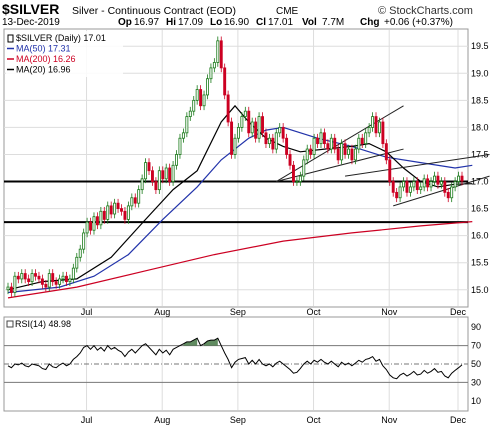 This screenshot has width=494, height=429. Describe the element at coordinates (309, 22) in the screenshot. I see `volume-label: Vol` at that location.